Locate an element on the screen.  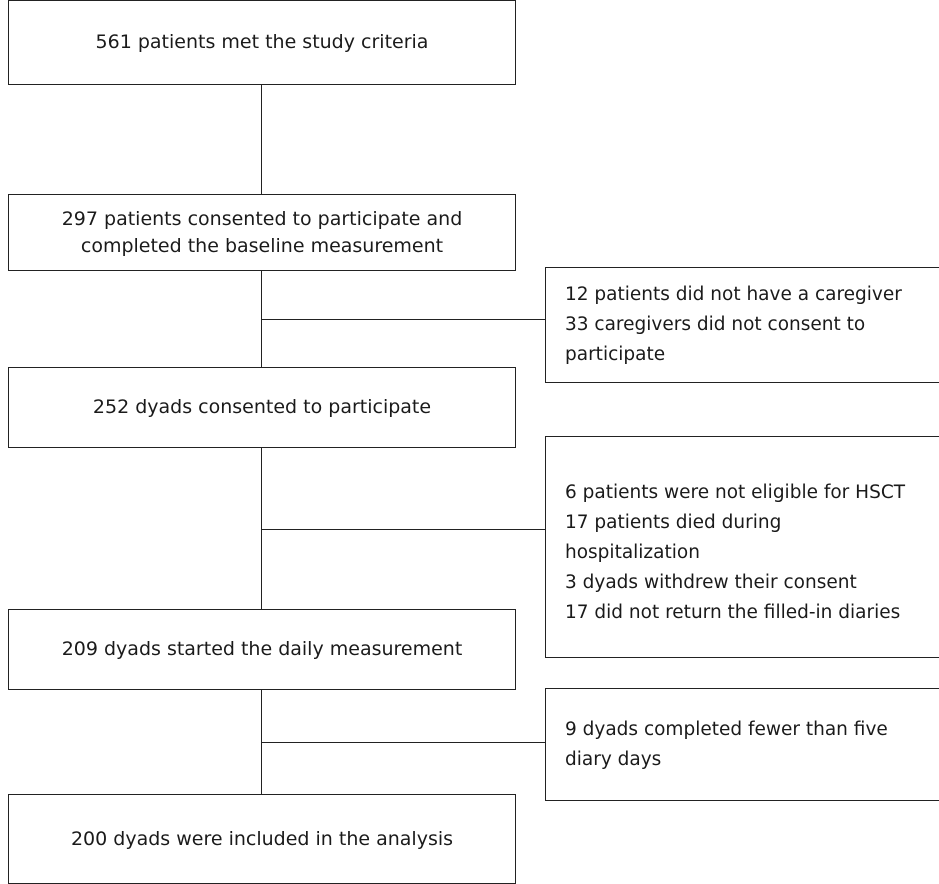
exclusion-line: participate is located at coordinates (615, 354).